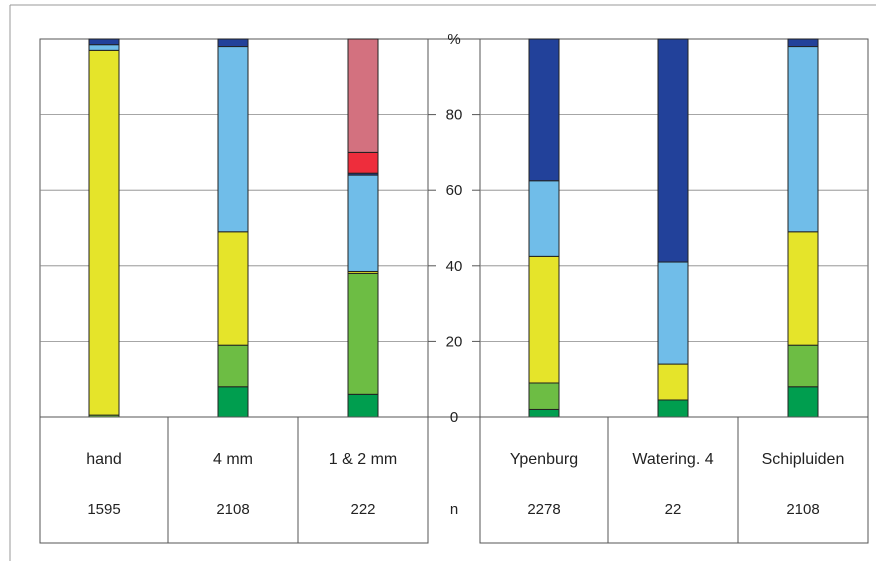 Image resolution: width=881 pixels, height=566 pixels. Describe the element at coordinates (543, 509) in the screenshot. I see `n-value-label: 2278` at that location.